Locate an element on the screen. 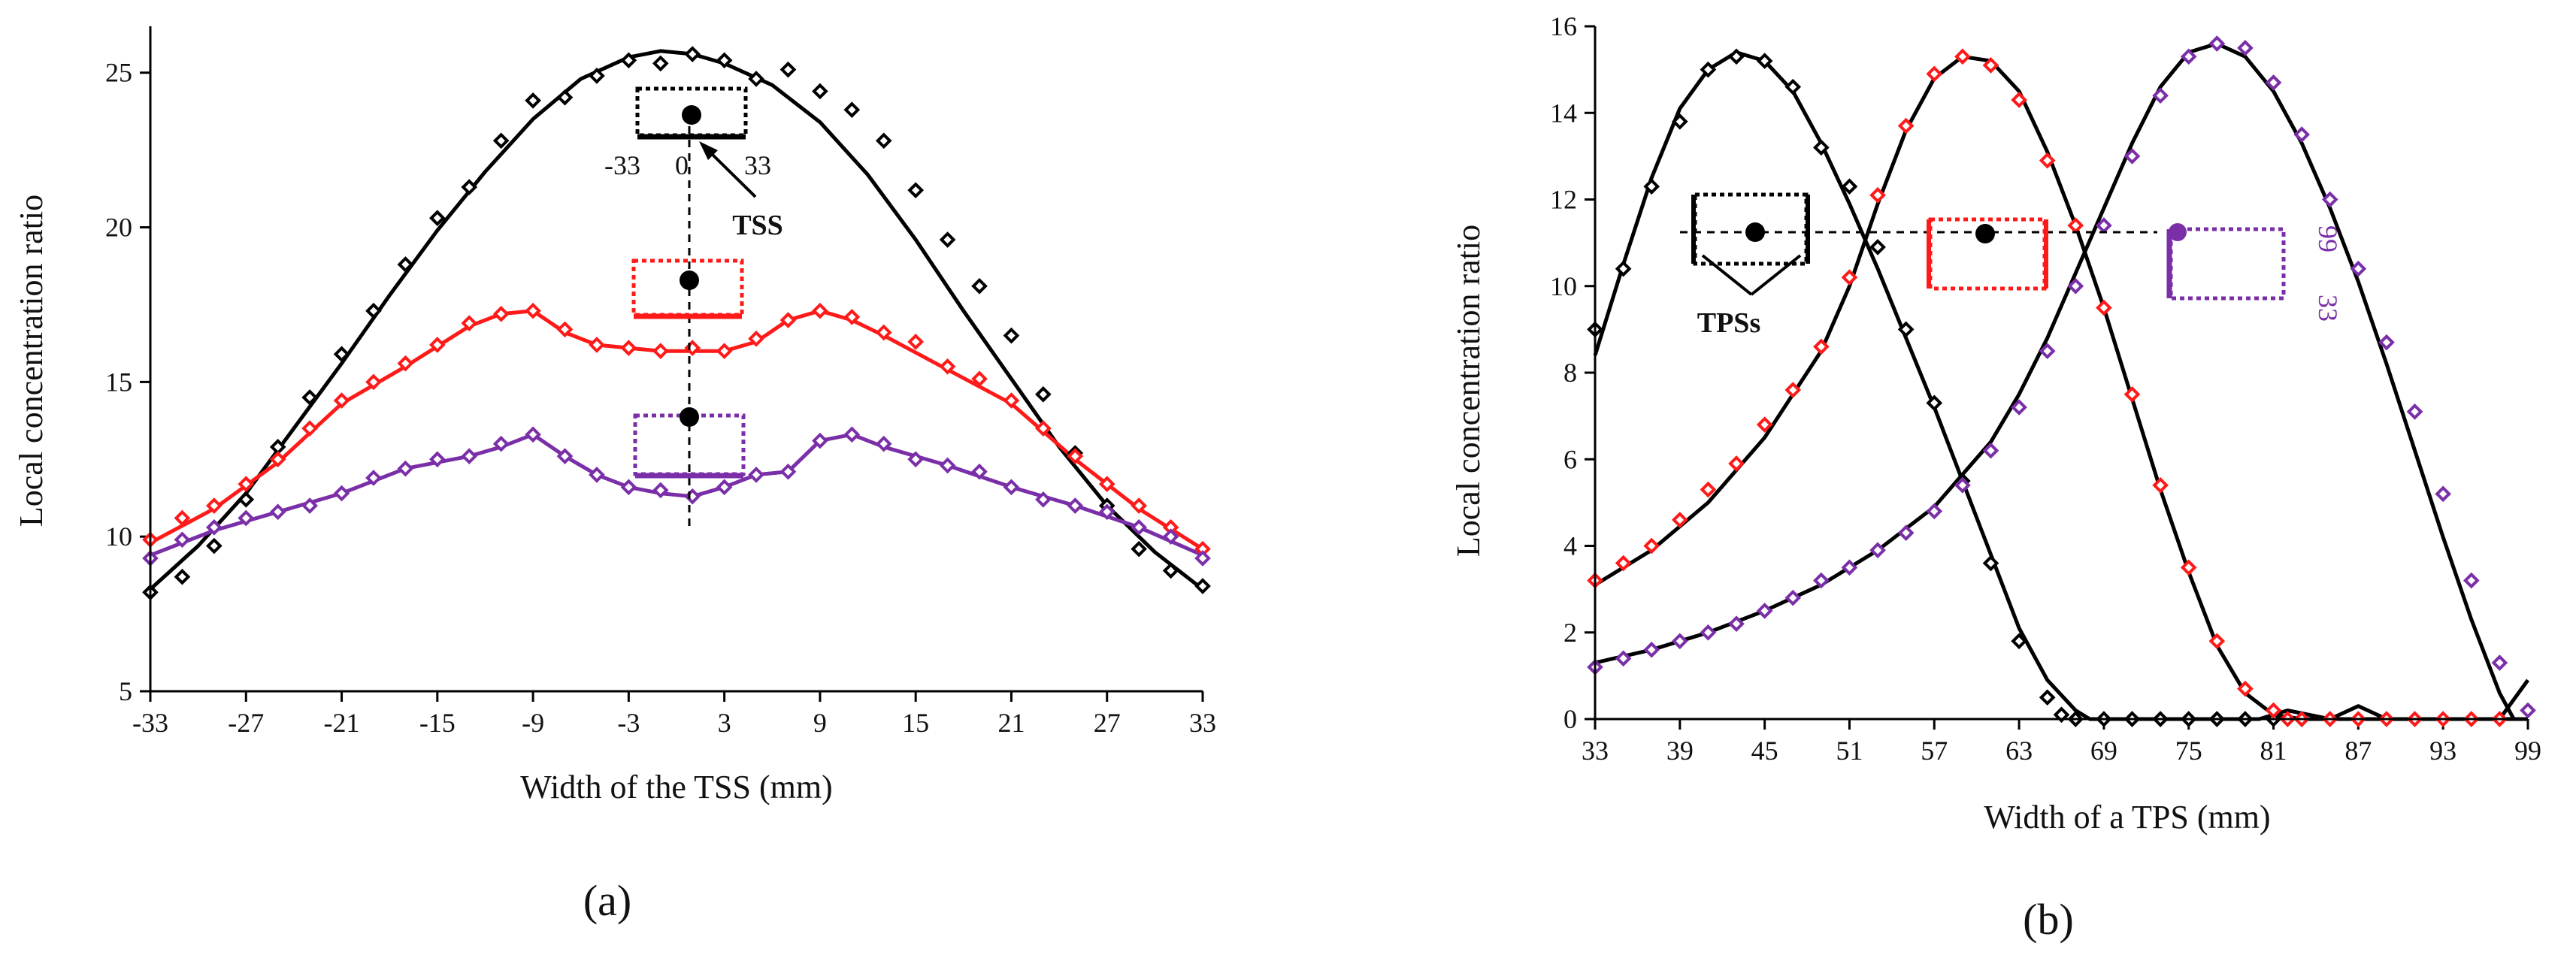  chart-b-annotations: TPSs 99 33 is located at coordinates (2011, 265).